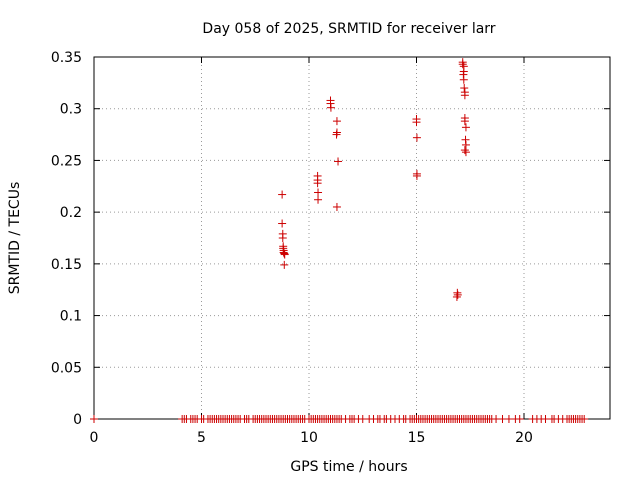  What do you see at coordinates (66, 265) in the screenshot?
I see `y-tick-label: 0.15` at bounding box center [66, 265].